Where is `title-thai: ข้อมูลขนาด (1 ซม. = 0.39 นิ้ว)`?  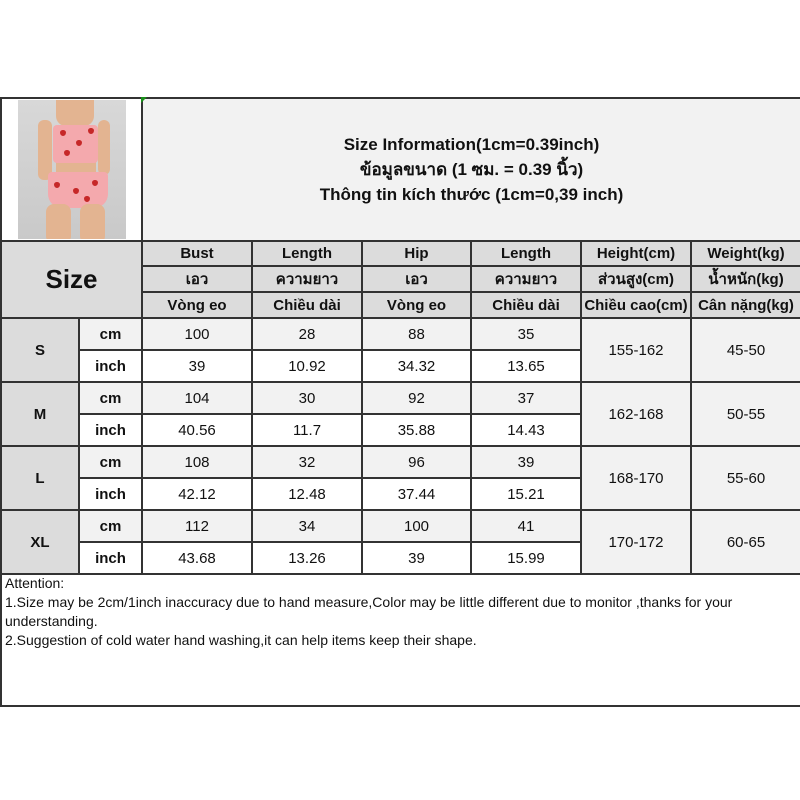
title-thai: ข้อมูลขนาด (1 ซม. = 0.39 นิ้ว) is located at coordinates (471, 169).